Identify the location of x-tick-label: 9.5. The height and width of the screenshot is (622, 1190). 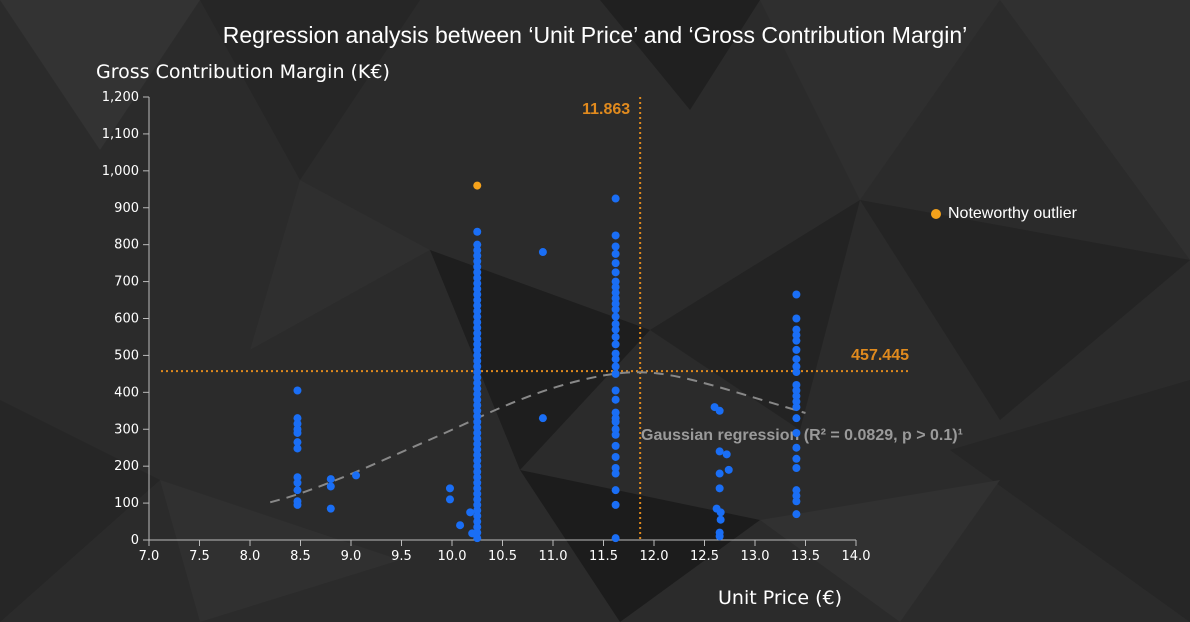
(401, 556).